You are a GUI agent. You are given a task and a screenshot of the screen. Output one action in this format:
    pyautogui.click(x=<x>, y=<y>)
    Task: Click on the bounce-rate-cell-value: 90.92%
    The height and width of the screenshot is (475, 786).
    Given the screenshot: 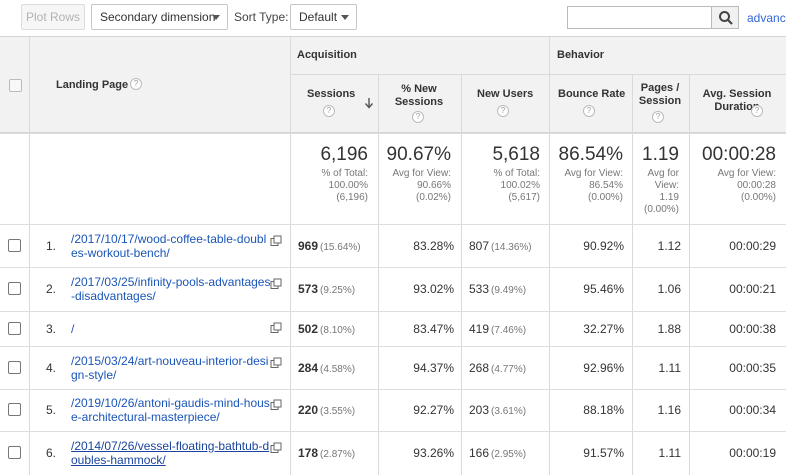 What is the action you would take?
    pyautogui.click(x=603, y=245)
    